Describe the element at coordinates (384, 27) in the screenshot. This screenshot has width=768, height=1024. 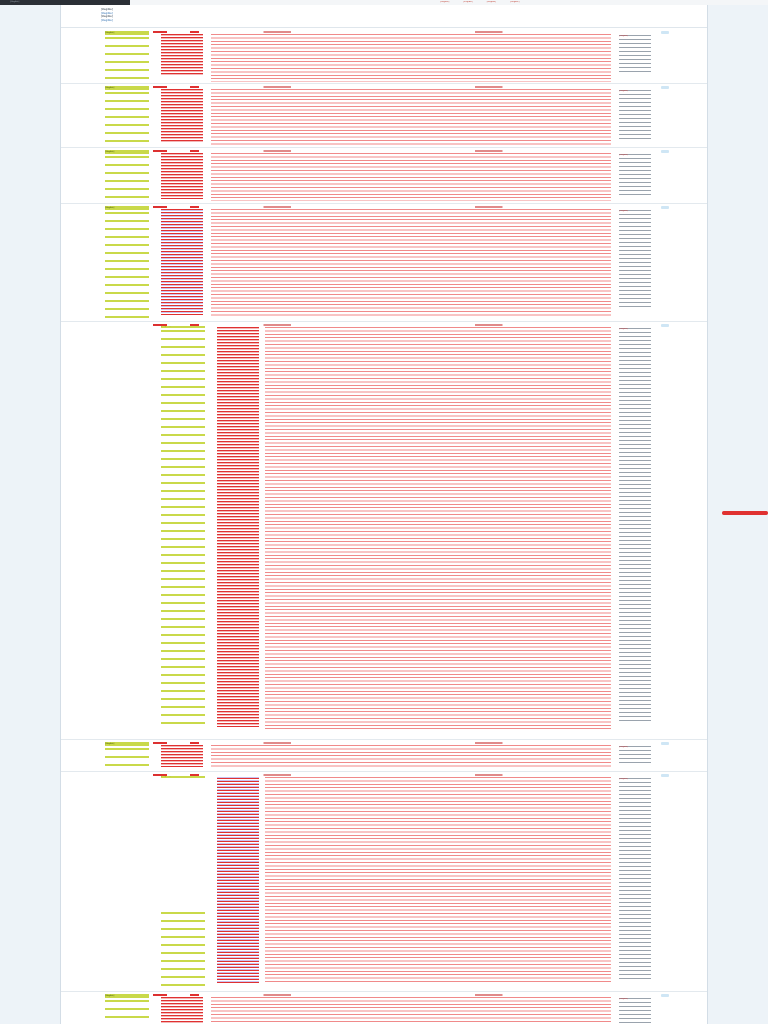
I see `header-divider` at that location.